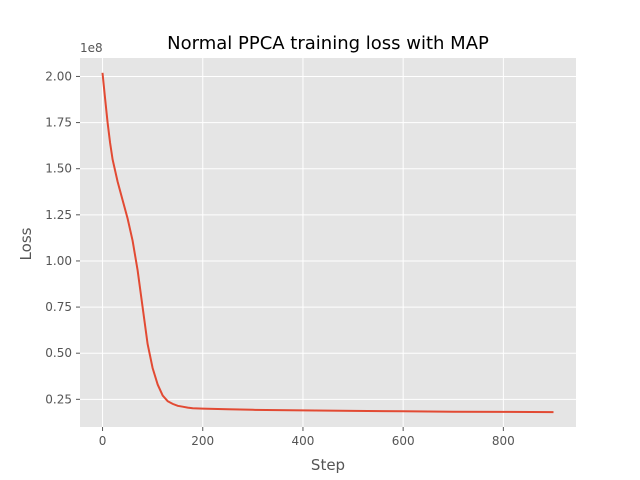 This screenshot has height=480, width=640. Describe the element at coordinates (62, 237) in the screenshot. I see `y-tick-labels: 0.25 0.50 0.75 1.00 1.25 1.50 1.75 2.00` at that location.